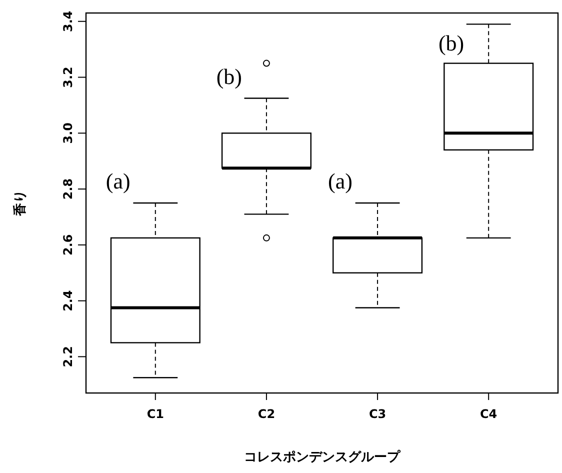 The height and width of the screenshot is (473, 562). Describe the element at coordinates (489, 414) in the screenshot. I see `x-tick-label: C4` at that location.